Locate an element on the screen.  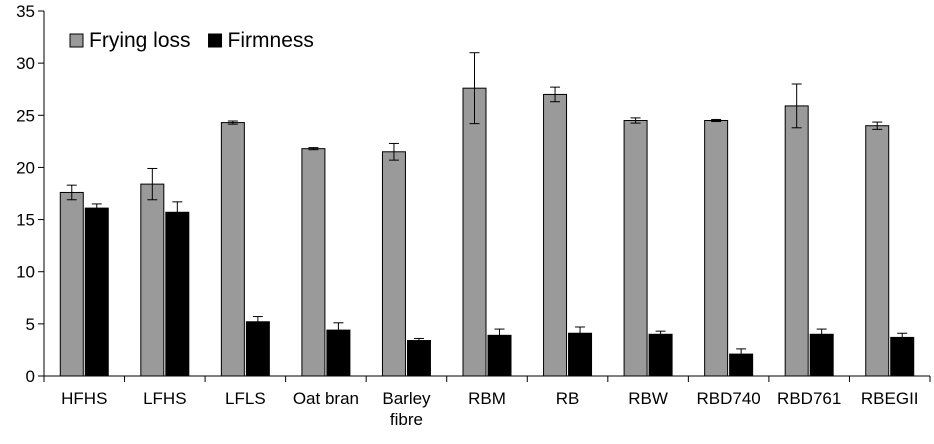
x-category-label-4: Barley fibre is located at coordinates (406, 409).